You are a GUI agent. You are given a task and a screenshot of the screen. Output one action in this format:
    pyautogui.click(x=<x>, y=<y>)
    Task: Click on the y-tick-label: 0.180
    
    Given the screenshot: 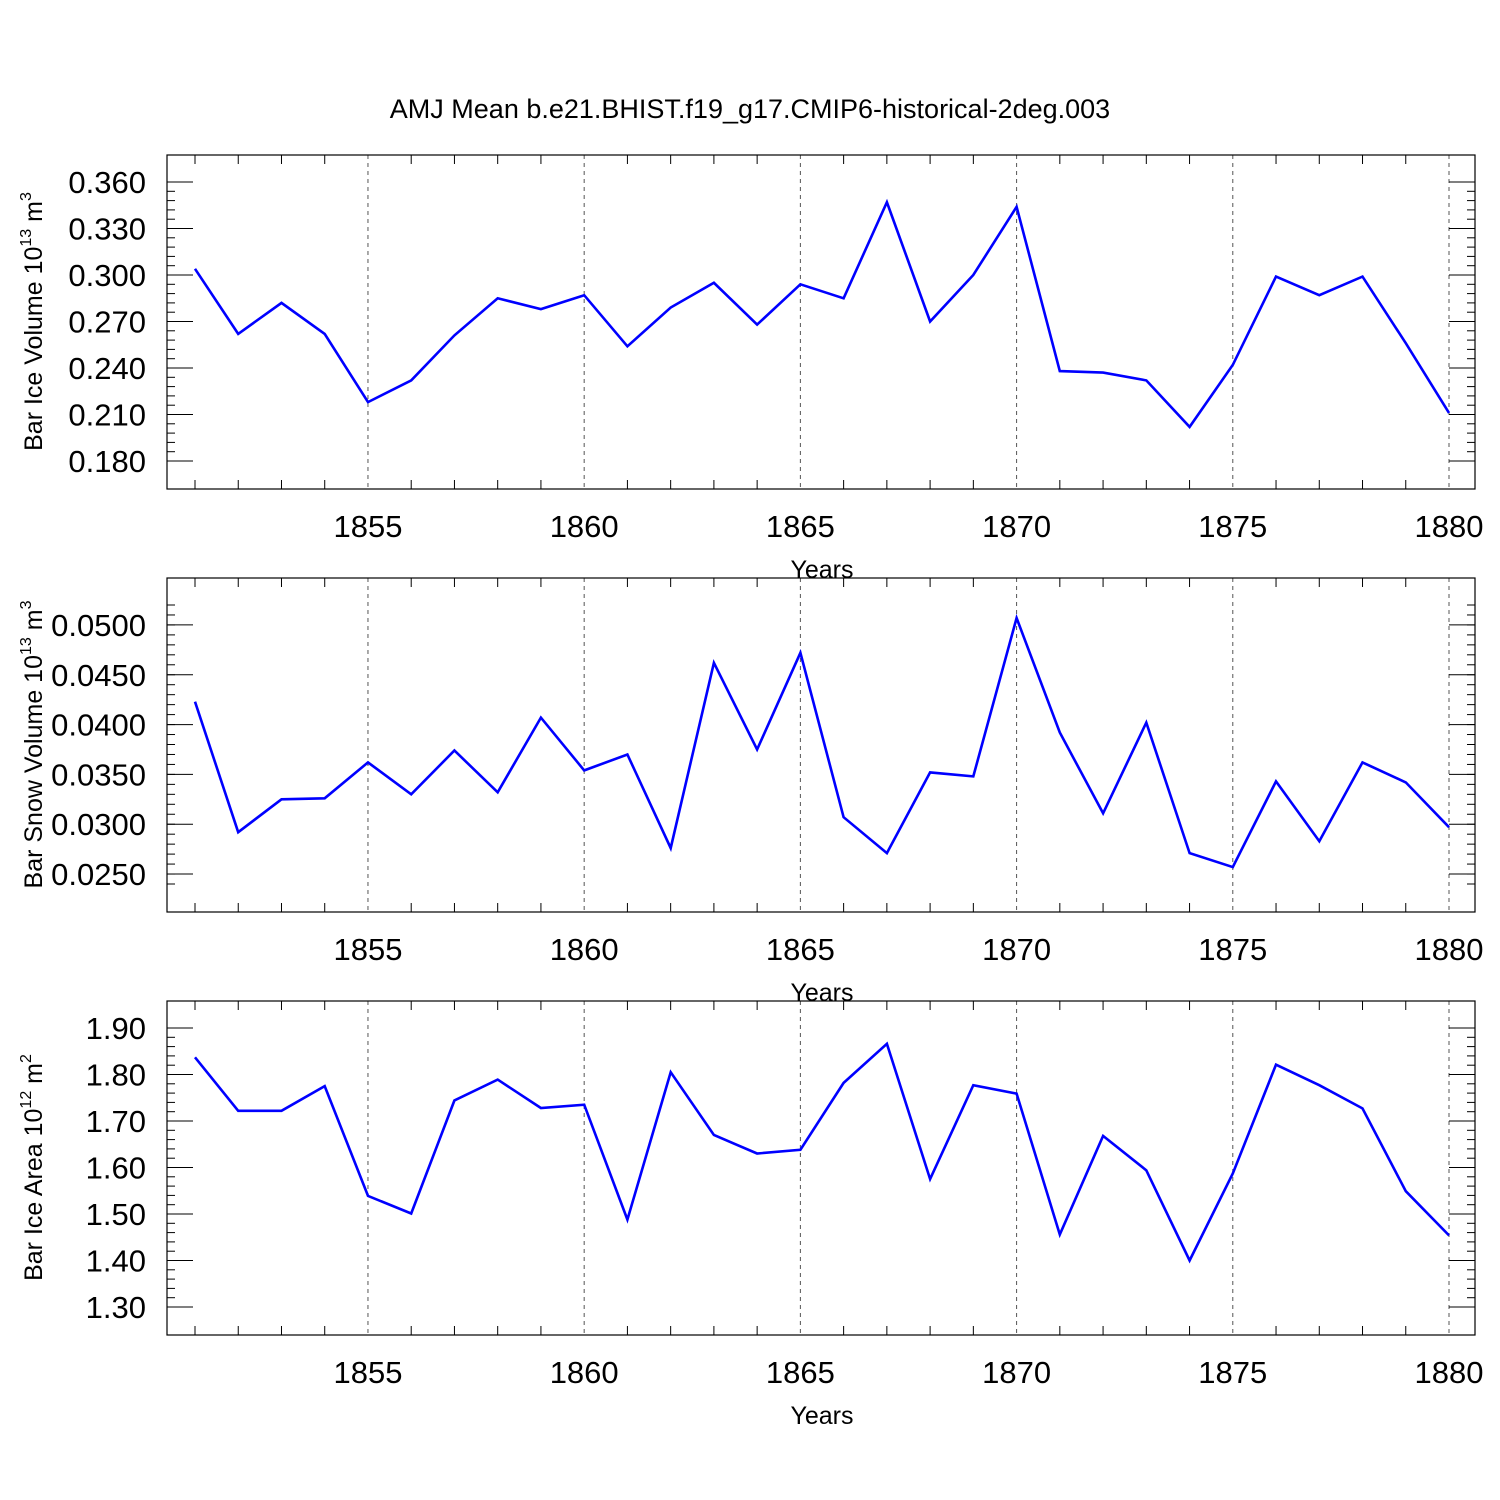 What is the action you would take?
    pyautogui.click(x=107, y=461)
    